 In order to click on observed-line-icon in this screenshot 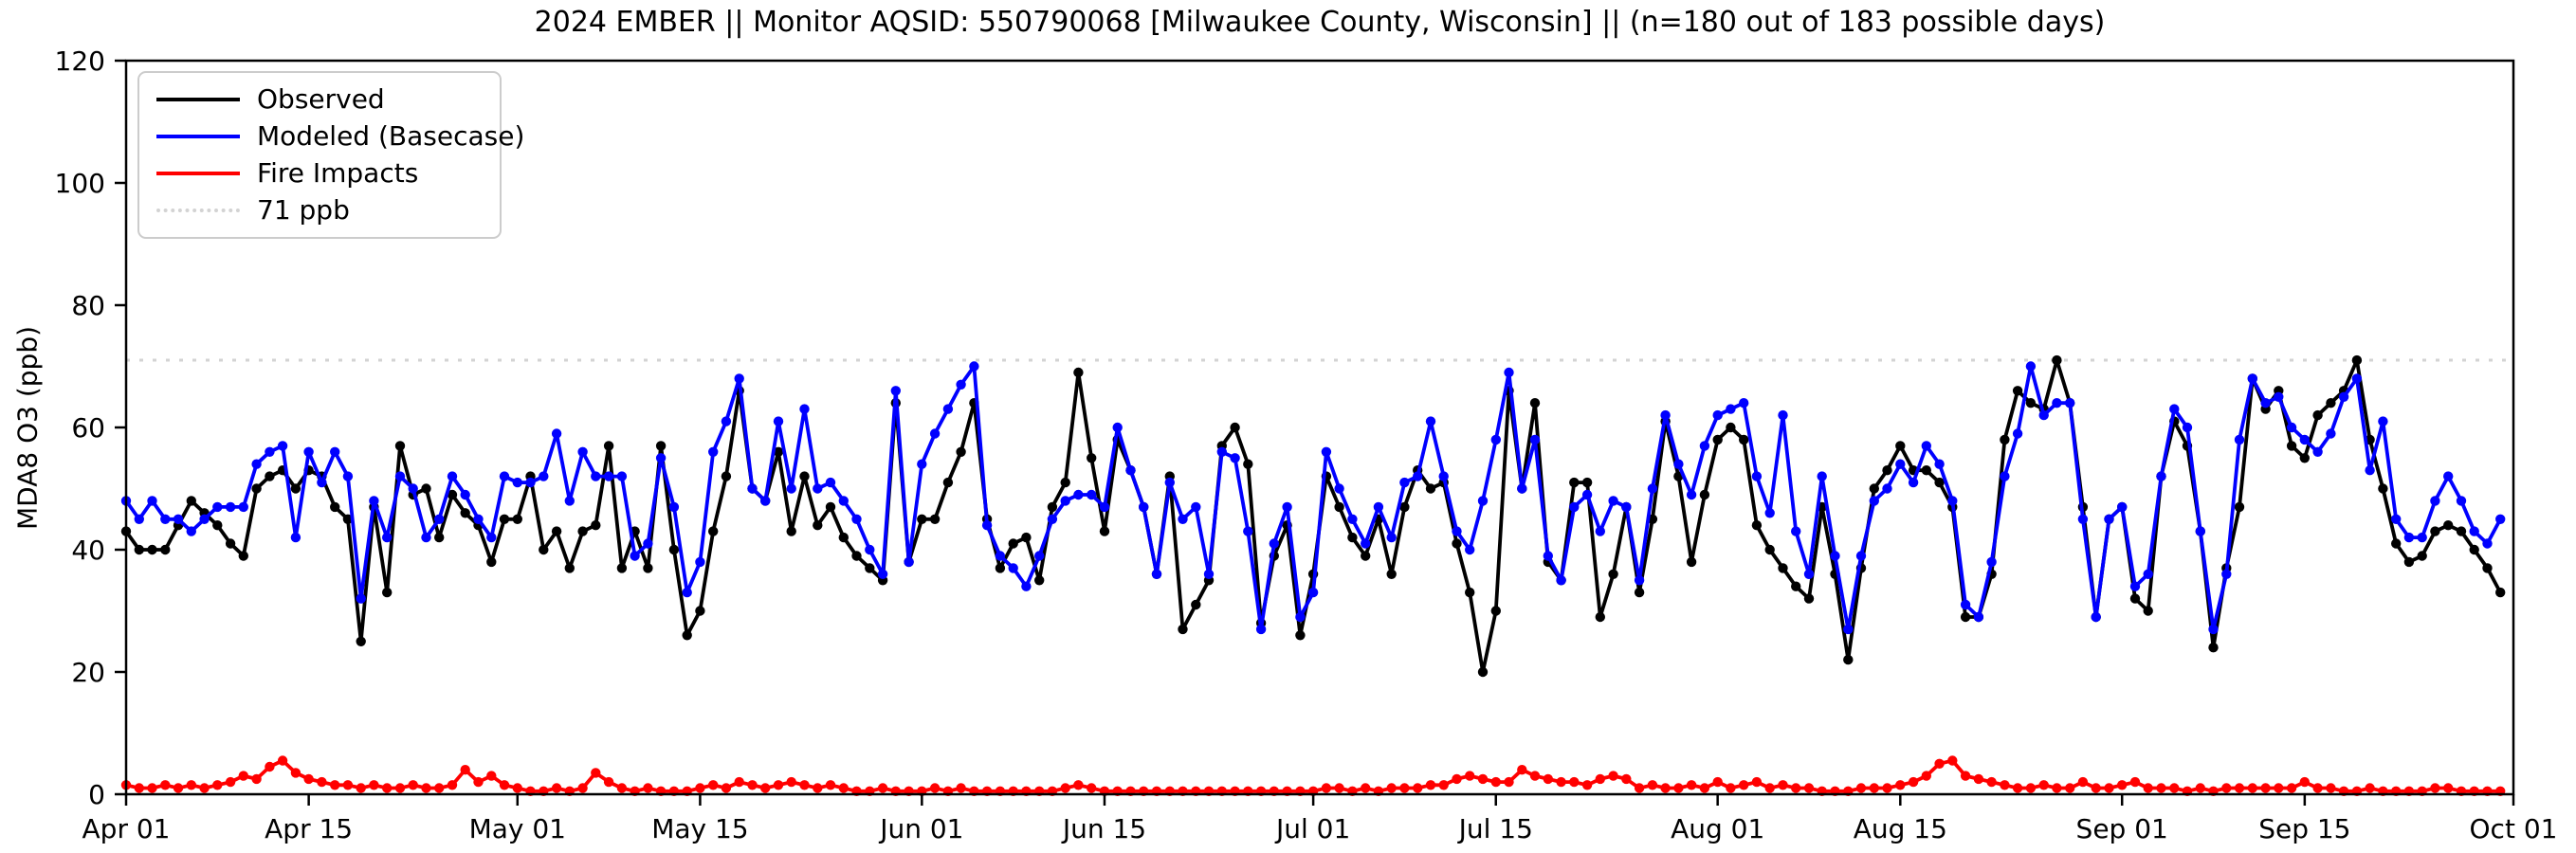, I will do `click(198, 99)`.